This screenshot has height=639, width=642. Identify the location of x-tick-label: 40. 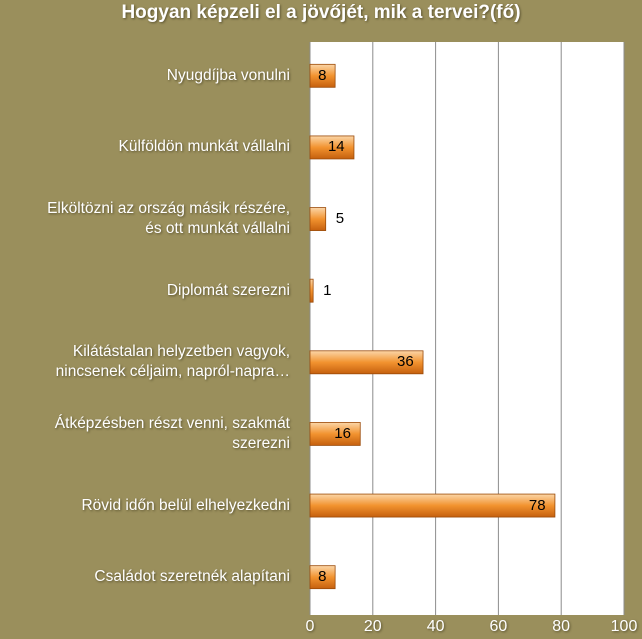
(435, 626).